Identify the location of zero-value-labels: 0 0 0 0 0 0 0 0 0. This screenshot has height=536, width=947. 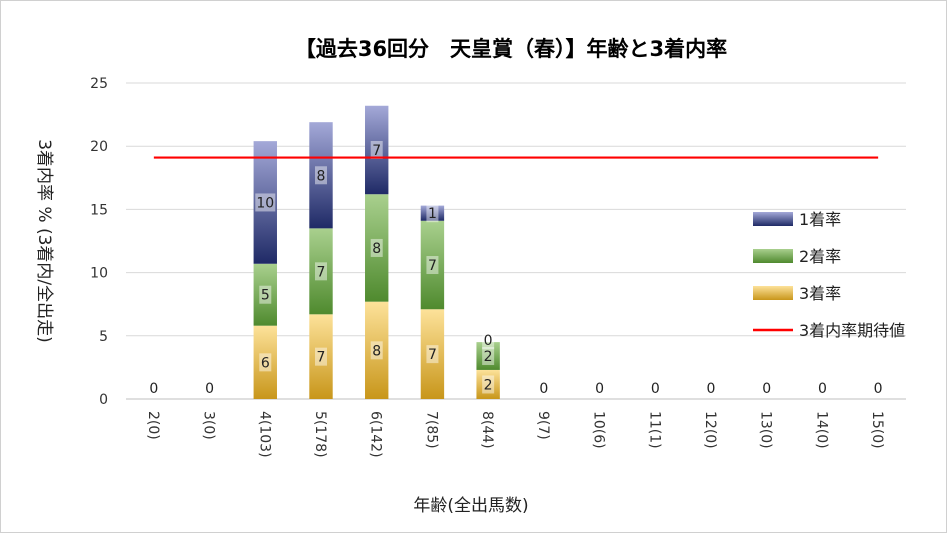
(515, 389).